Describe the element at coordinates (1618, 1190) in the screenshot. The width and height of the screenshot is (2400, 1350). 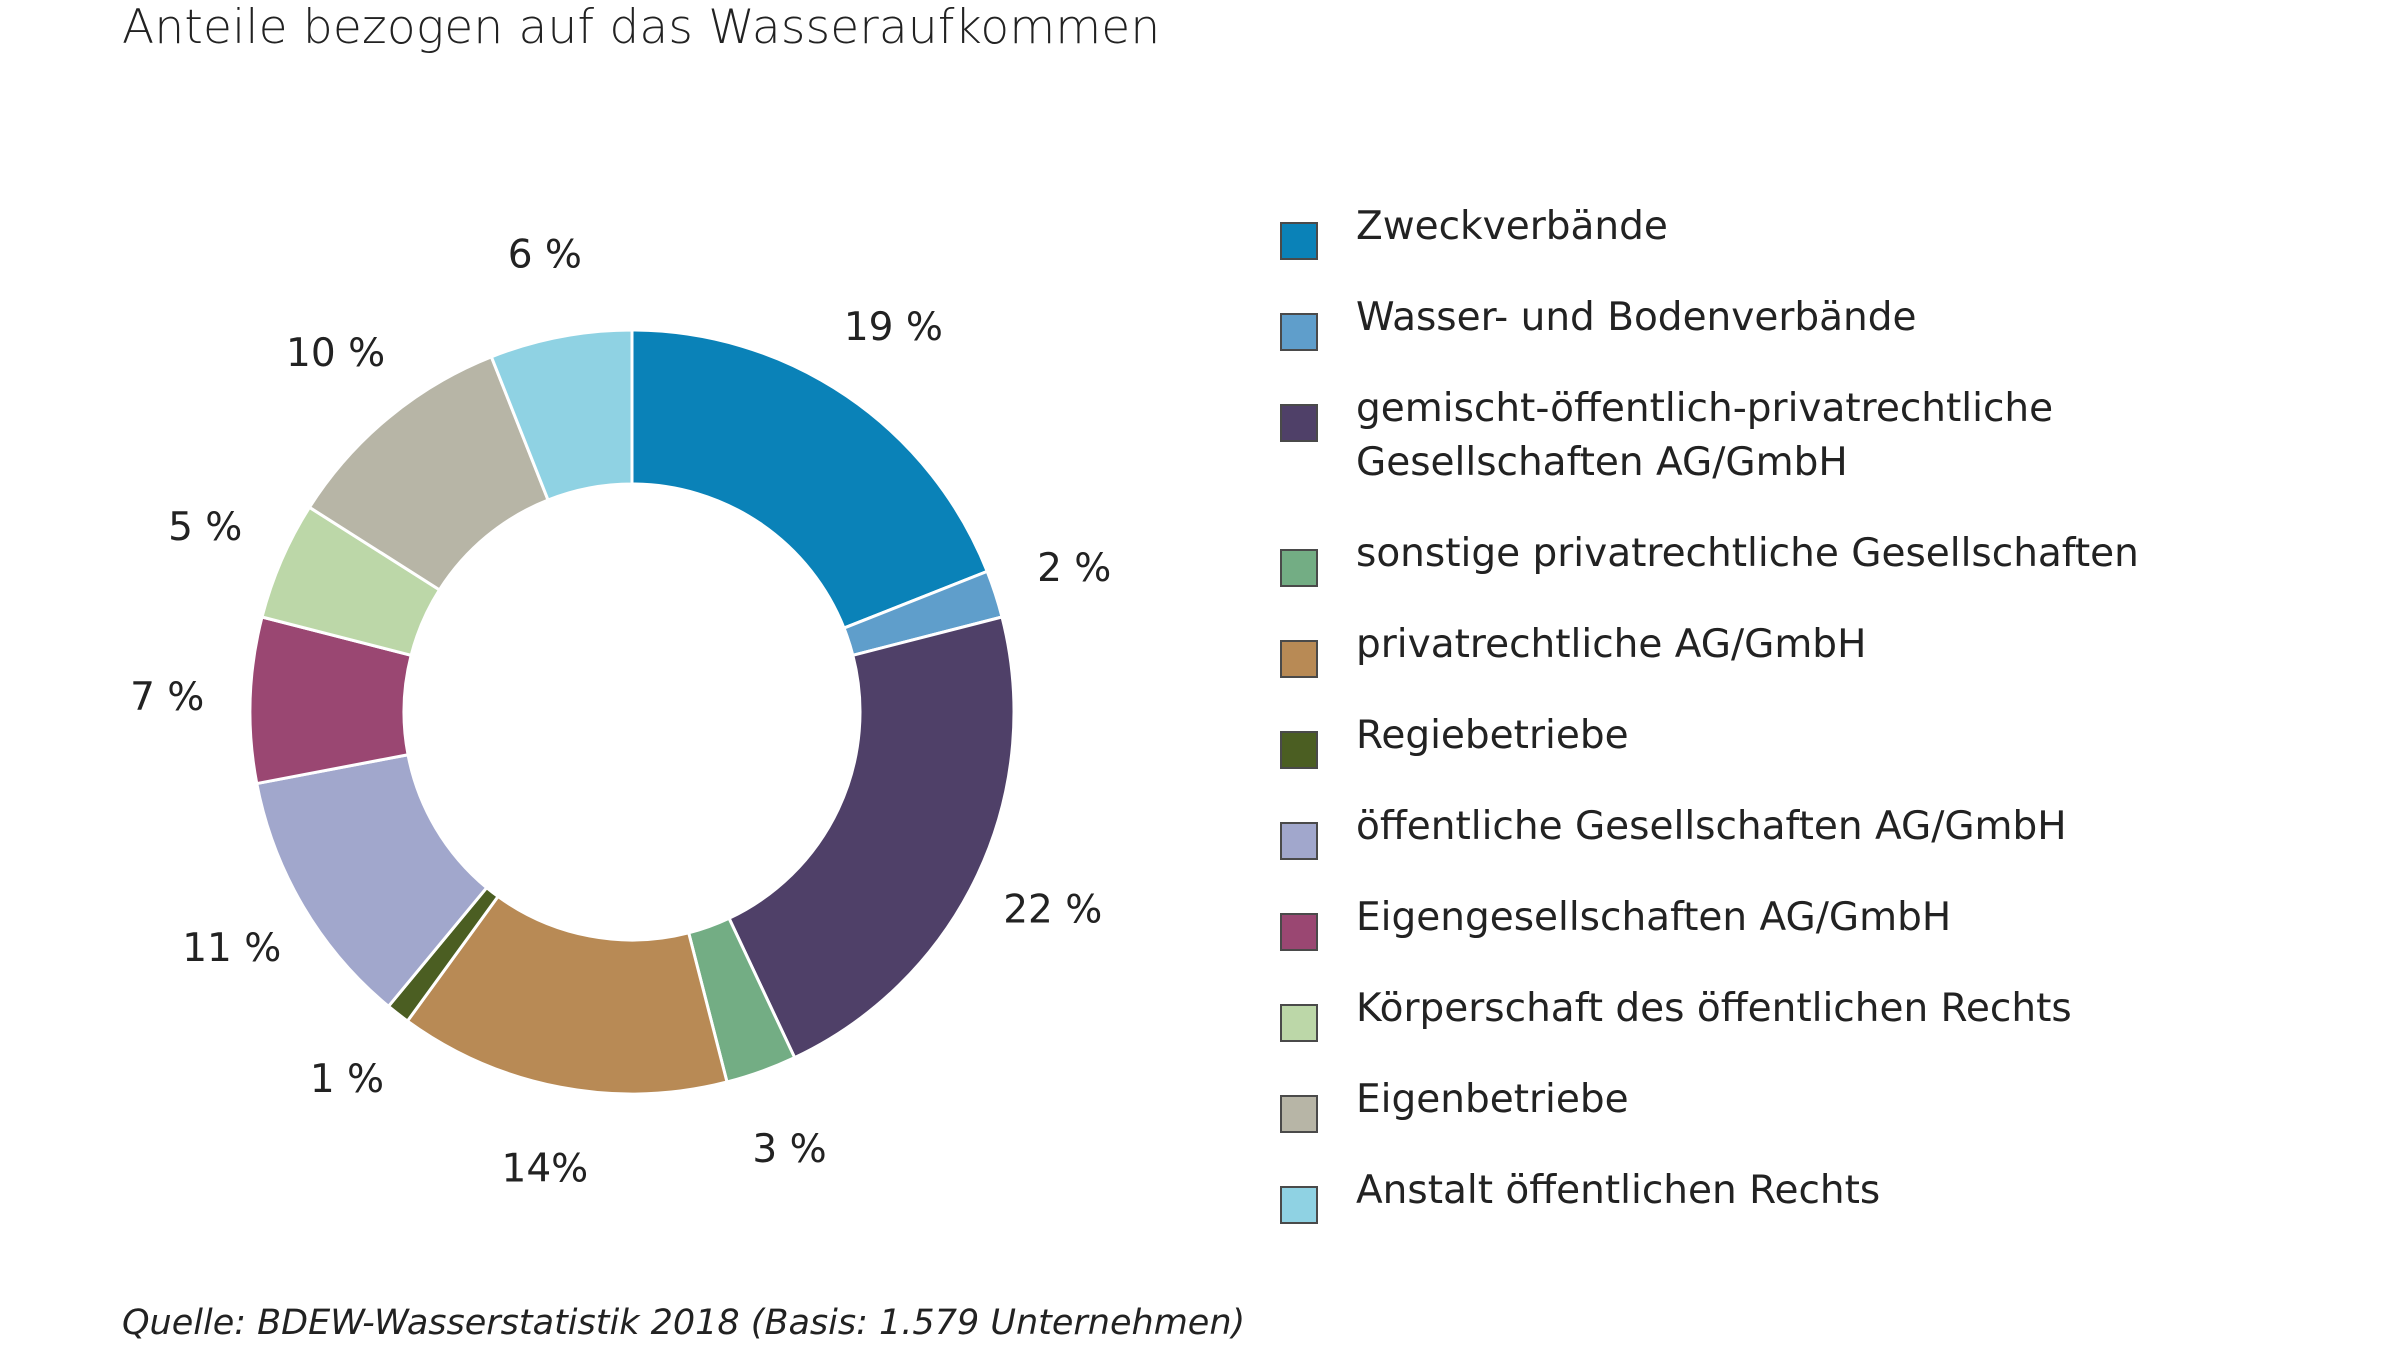
I see `legend-label: Anstalt öffentlichen Rechts` at that location.